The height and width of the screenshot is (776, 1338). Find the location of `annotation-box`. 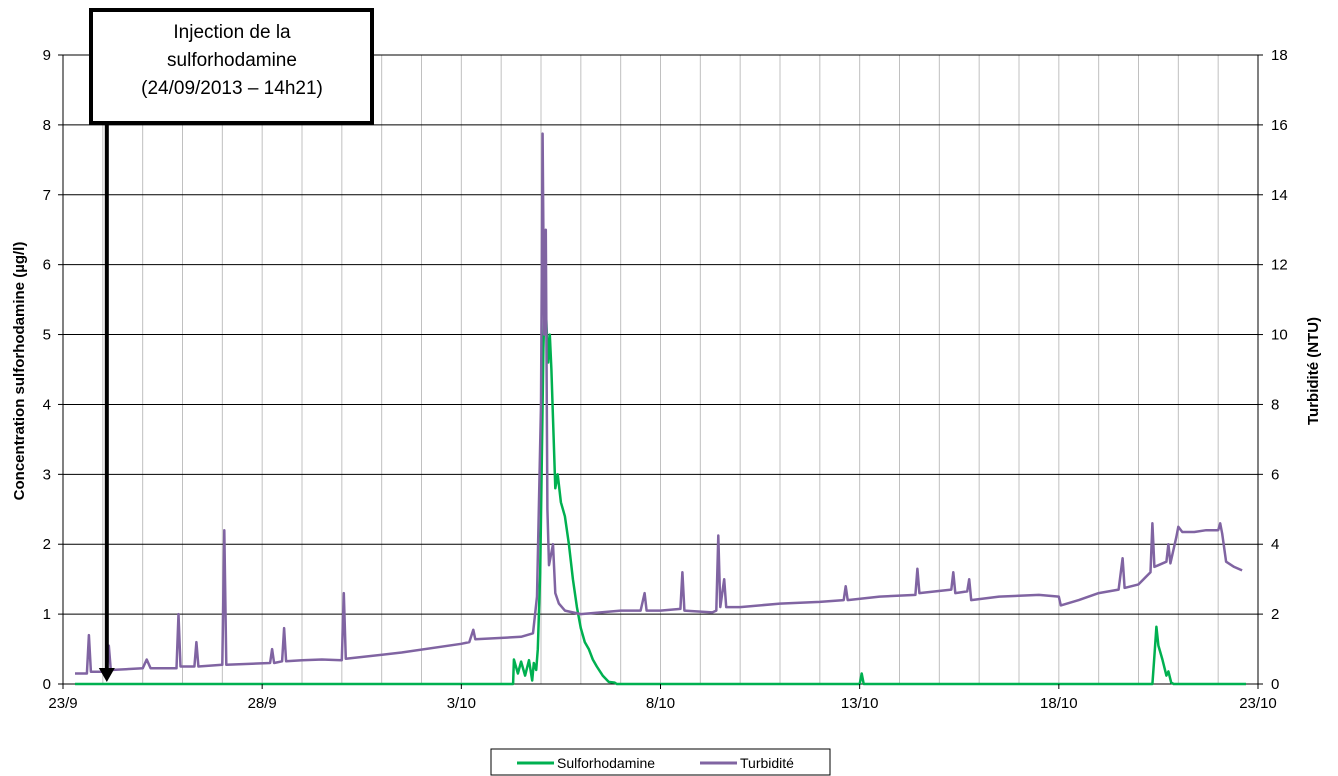

annotation-box is located at coordinates (231, 66).